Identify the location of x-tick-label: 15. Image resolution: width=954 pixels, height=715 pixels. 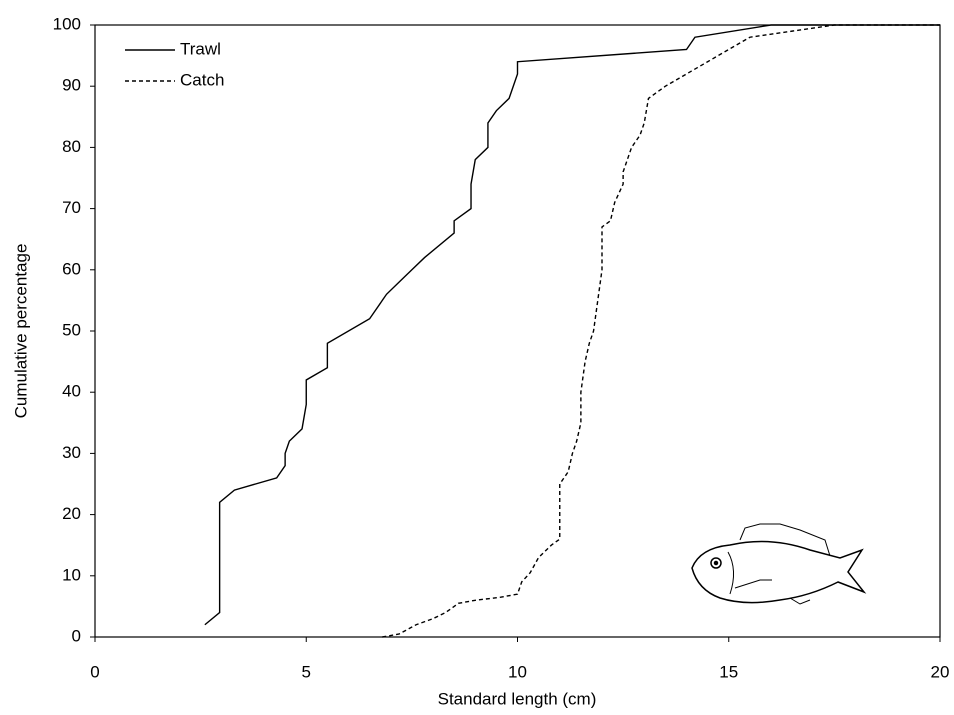
(728, 671).